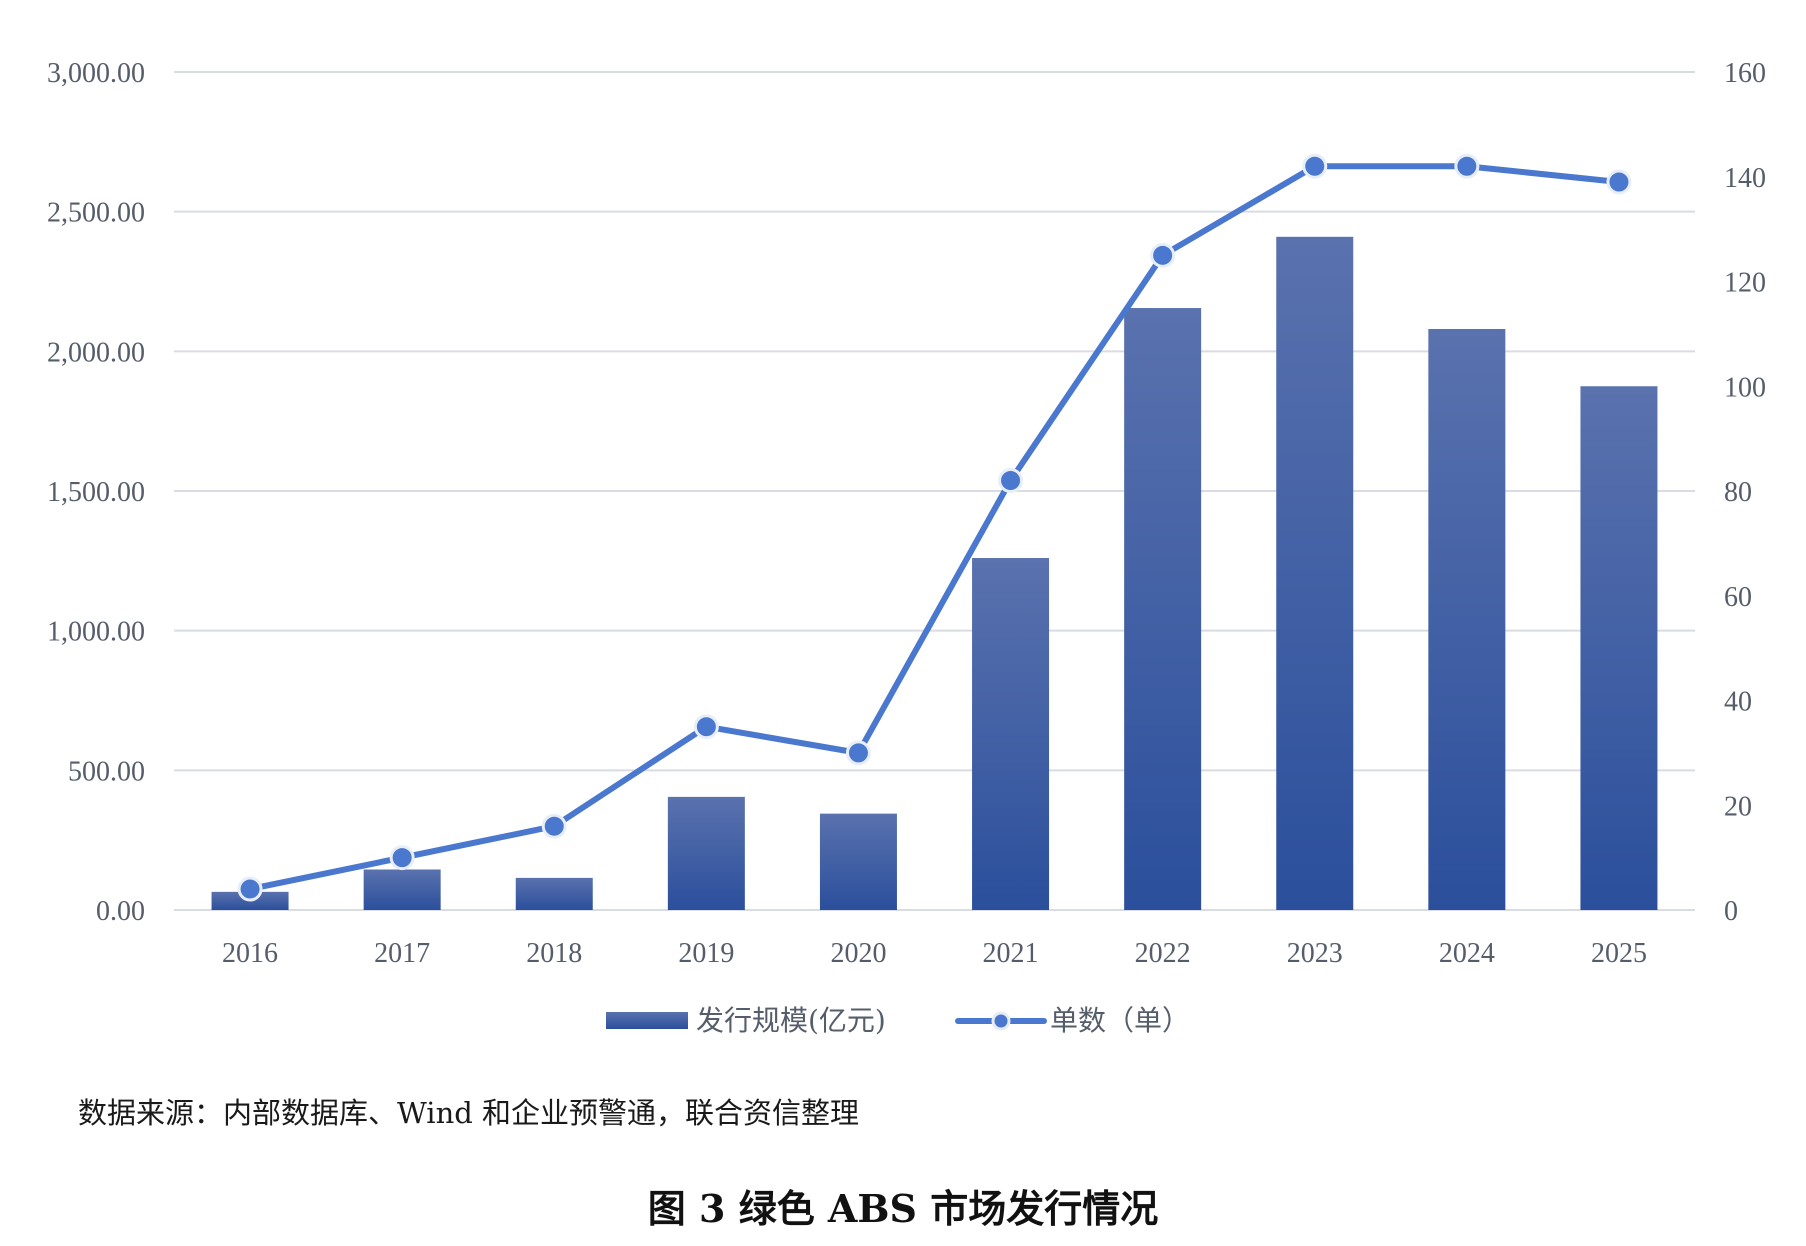 The height and width of the screenshot is (1246, 1806). Describe the element at coordinates (1731, 911) in the screenshot. I see `right-tick-label: 0` at that location.